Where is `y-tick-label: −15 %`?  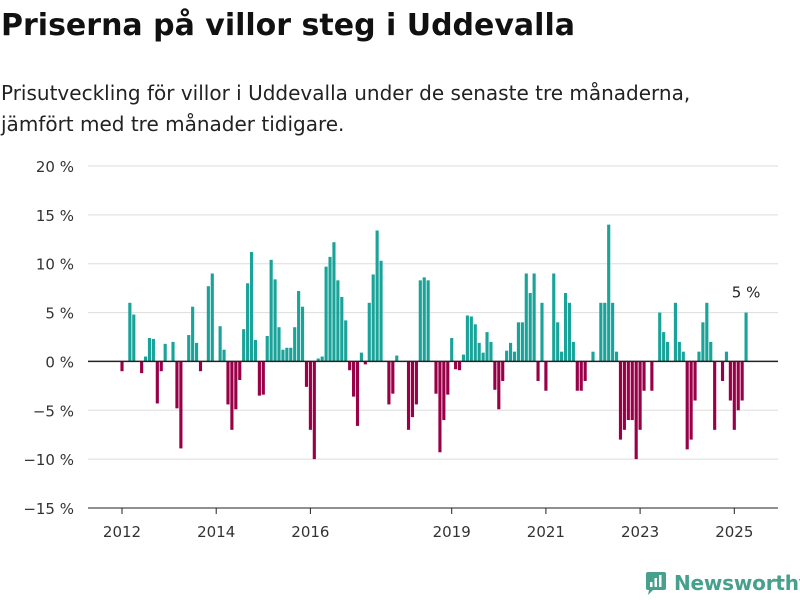
y-tick-label: −15 % is located at coordinates (48, 509).